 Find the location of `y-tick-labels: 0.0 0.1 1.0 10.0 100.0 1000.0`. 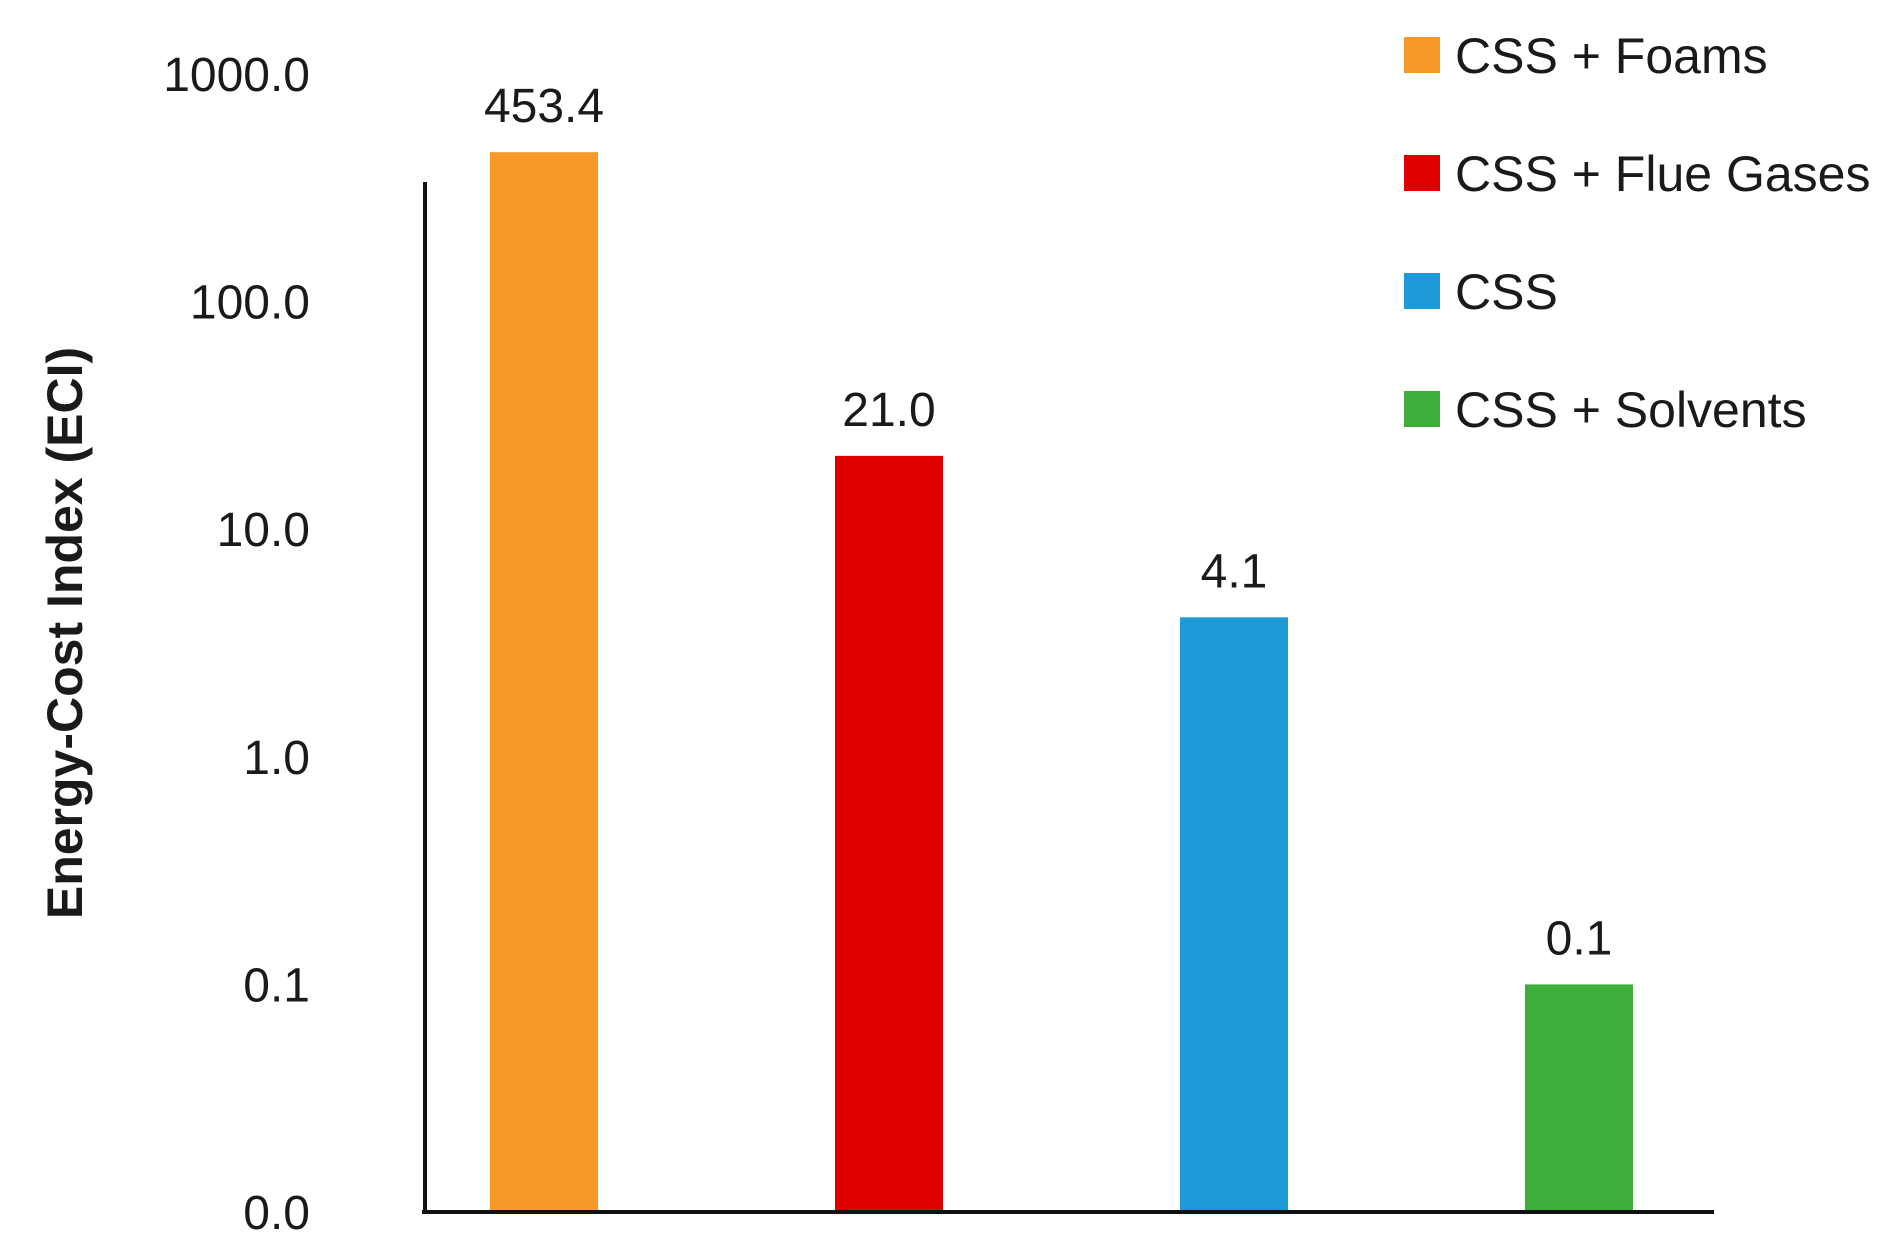

y-tick-labels: 0.0 0.1 1.0 10.0 100.0 1000.0 is located at coordinates (236, 644).